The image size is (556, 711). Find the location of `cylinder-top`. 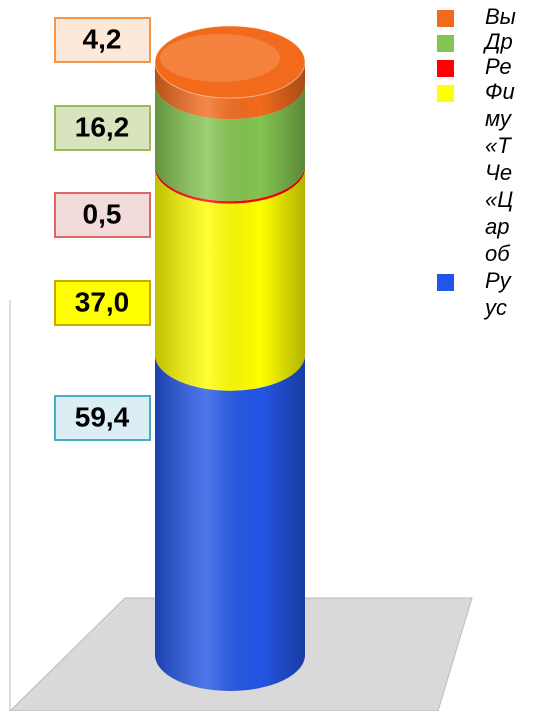

cylinder-top is located at coordinates (230, 62).